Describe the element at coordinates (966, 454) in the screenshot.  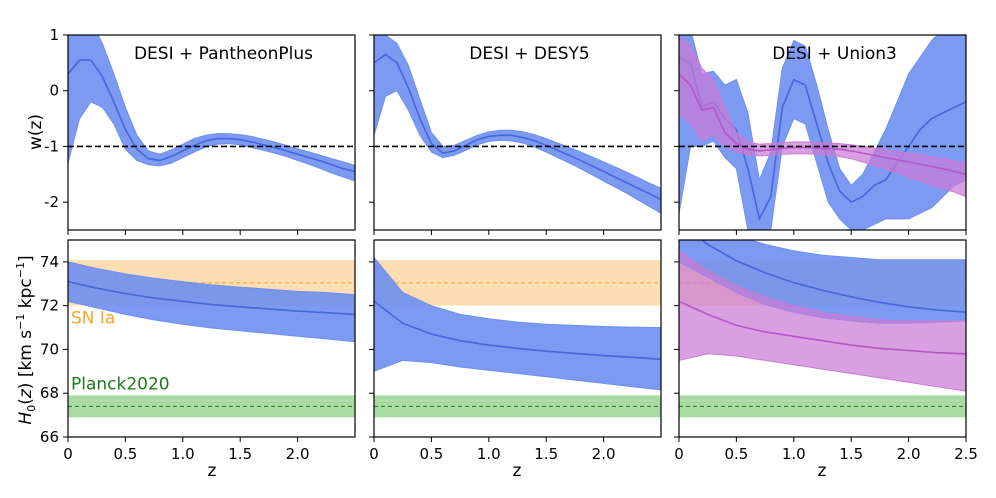
I see `x-tick-label: 2.5` at that location.